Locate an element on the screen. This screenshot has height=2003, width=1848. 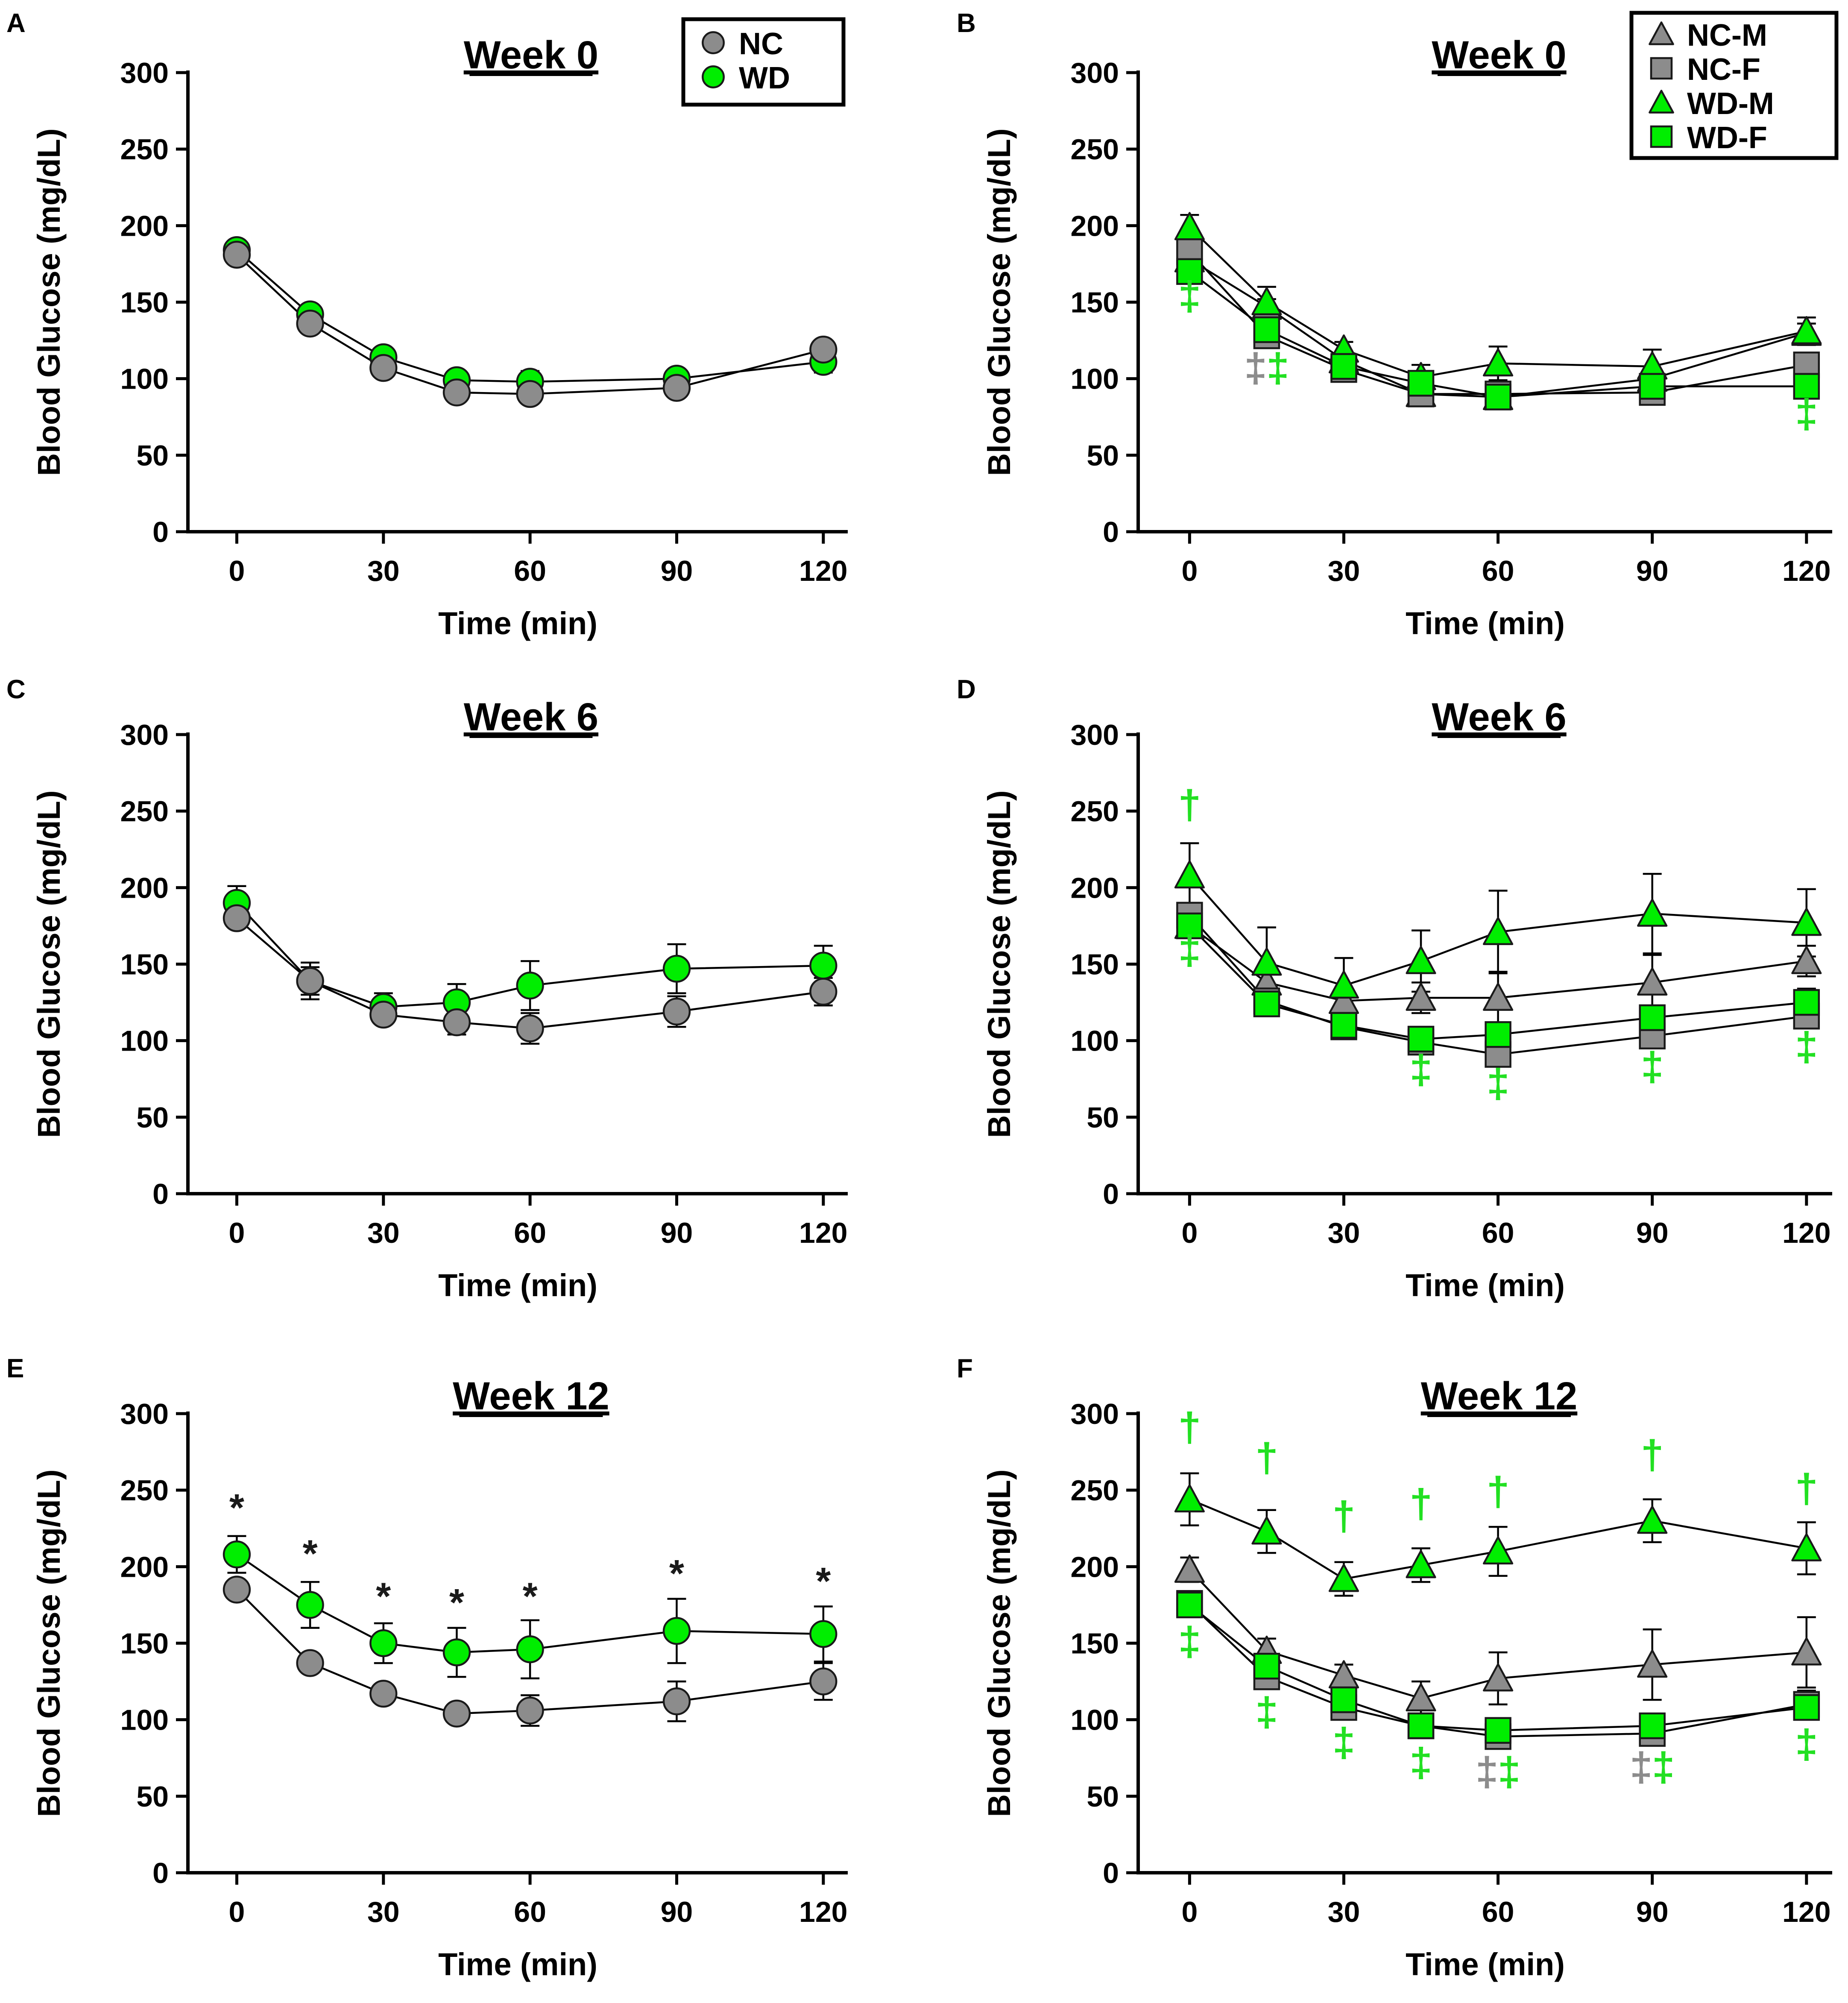
series-points-wd is located at coordinates (530, 1603).